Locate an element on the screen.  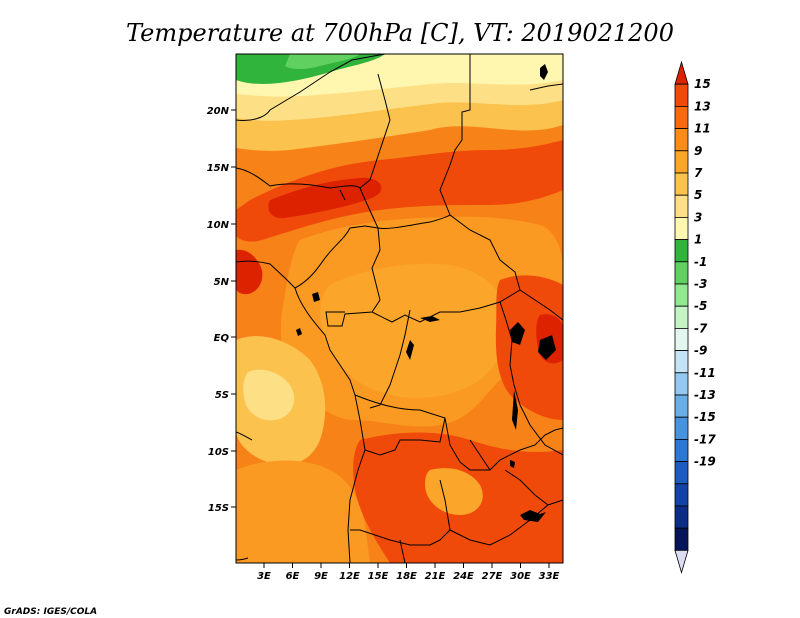
field-warm-13-to-15-north is located at coordinates (399, 191).